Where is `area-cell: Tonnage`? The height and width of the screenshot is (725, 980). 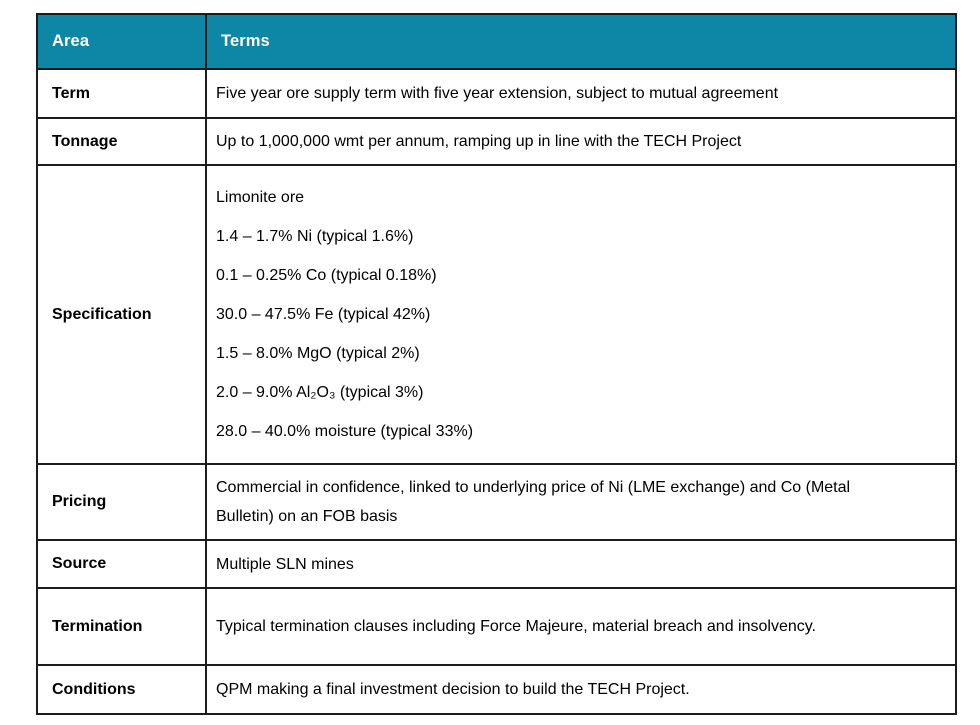
area-cell: Tonnage is located at coordinates (121, 141).